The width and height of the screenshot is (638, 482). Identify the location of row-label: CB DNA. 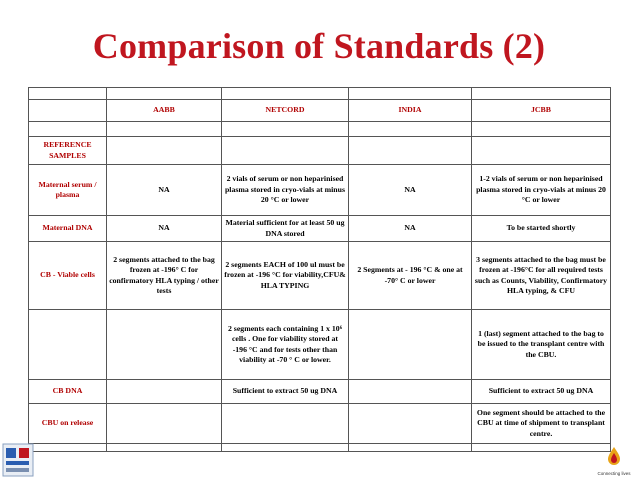
(67, 391).